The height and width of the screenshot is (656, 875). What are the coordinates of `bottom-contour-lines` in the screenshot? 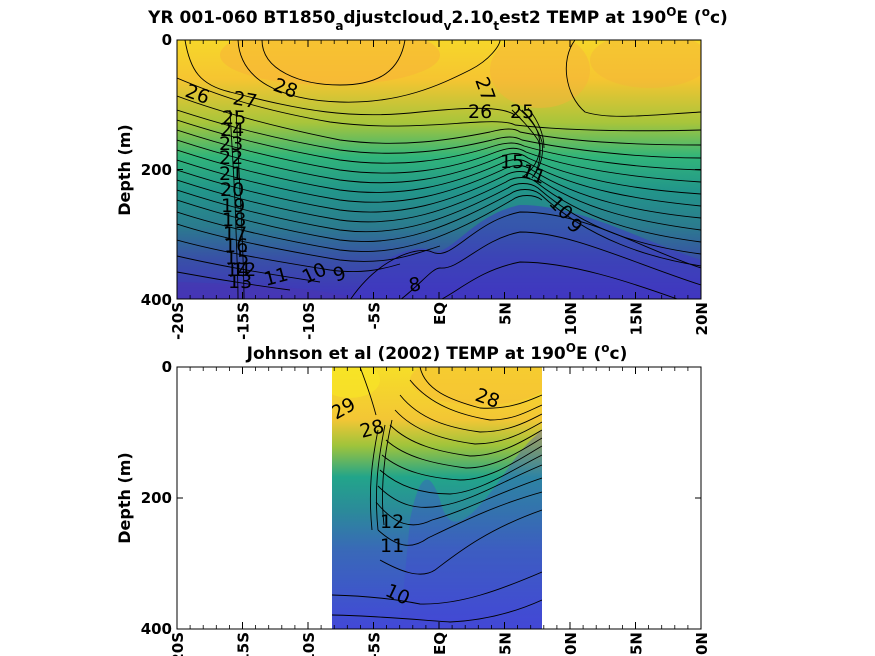 It's located at (437, 495).